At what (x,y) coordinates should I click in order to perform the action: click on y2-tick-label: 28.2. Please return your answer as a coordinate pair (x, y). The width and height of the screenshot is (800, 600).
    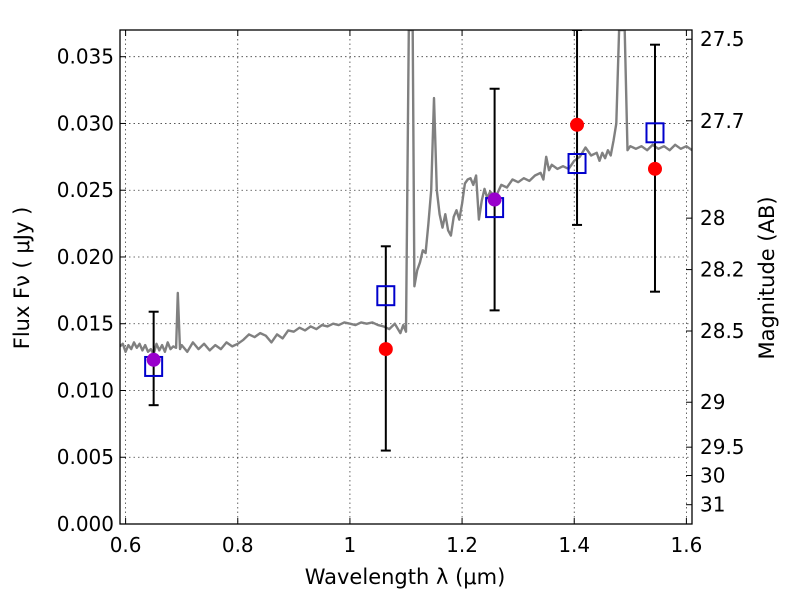
    Looking at the image, I should click on (722, 270).